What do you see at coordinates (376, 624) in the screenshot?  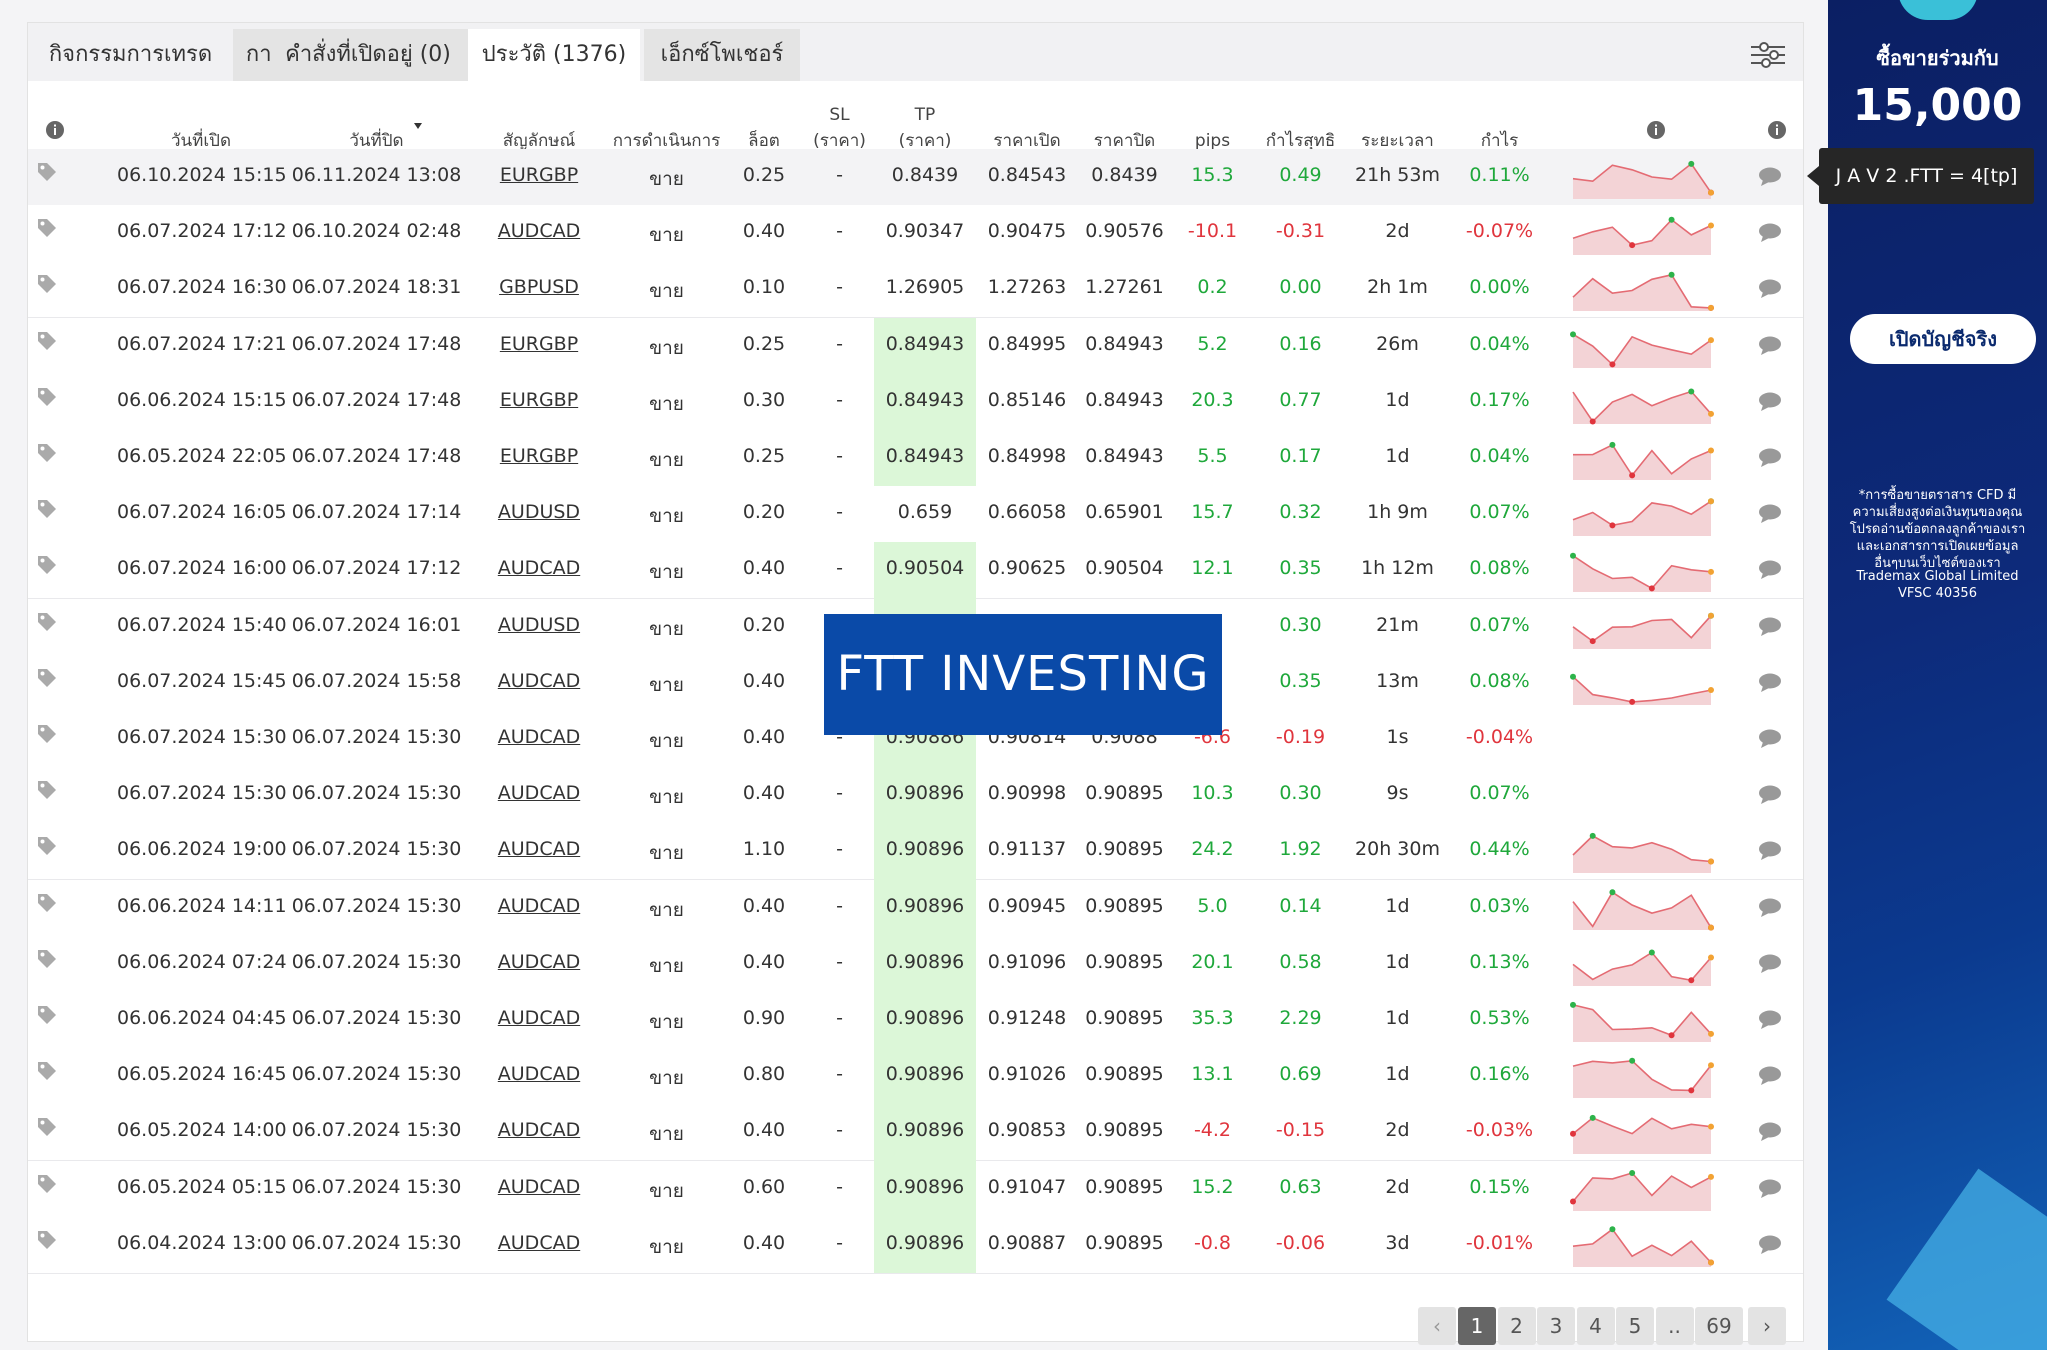 I see `table-cell: 06.07.2024 16:01` at bounding box center [376, 624].